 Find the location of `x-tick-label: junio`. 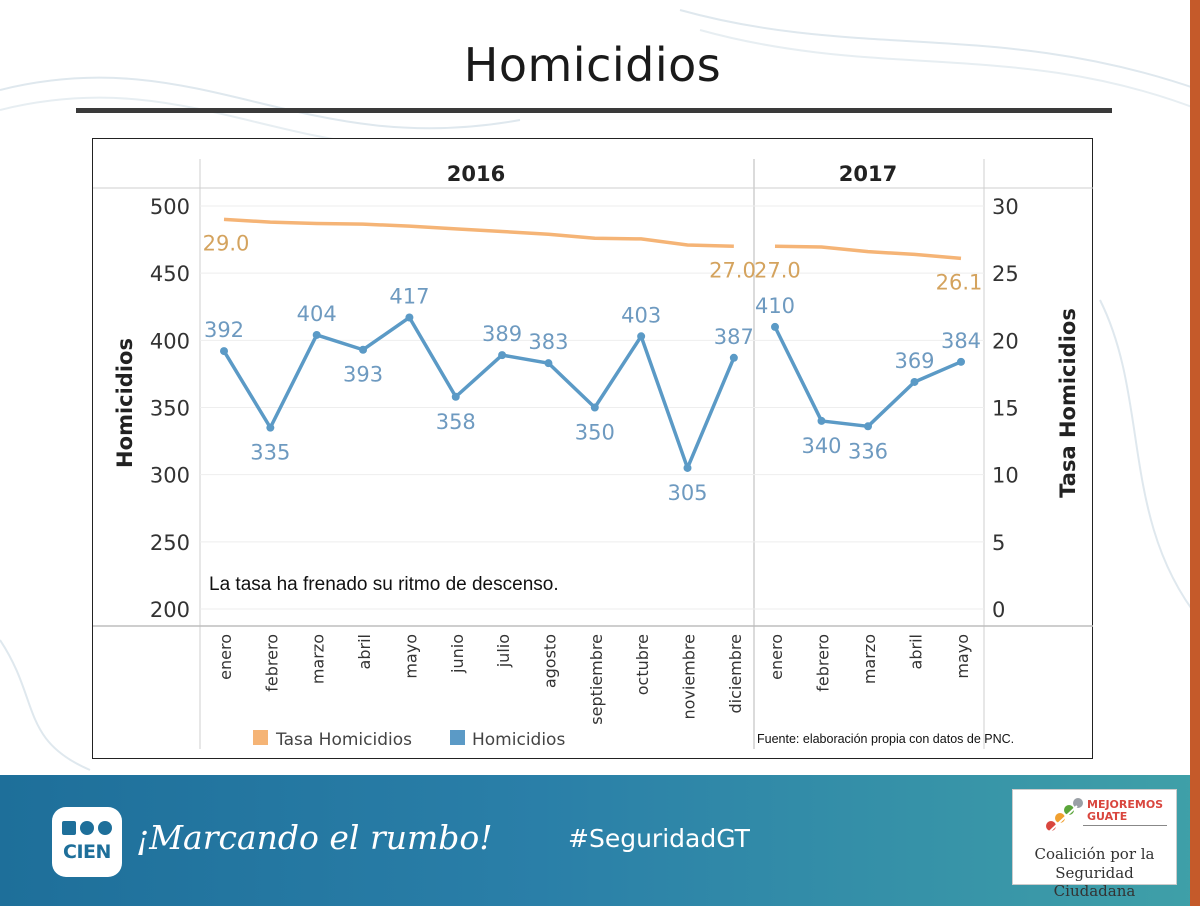

x-tick-label: junio is located at coordinates (457, 654).